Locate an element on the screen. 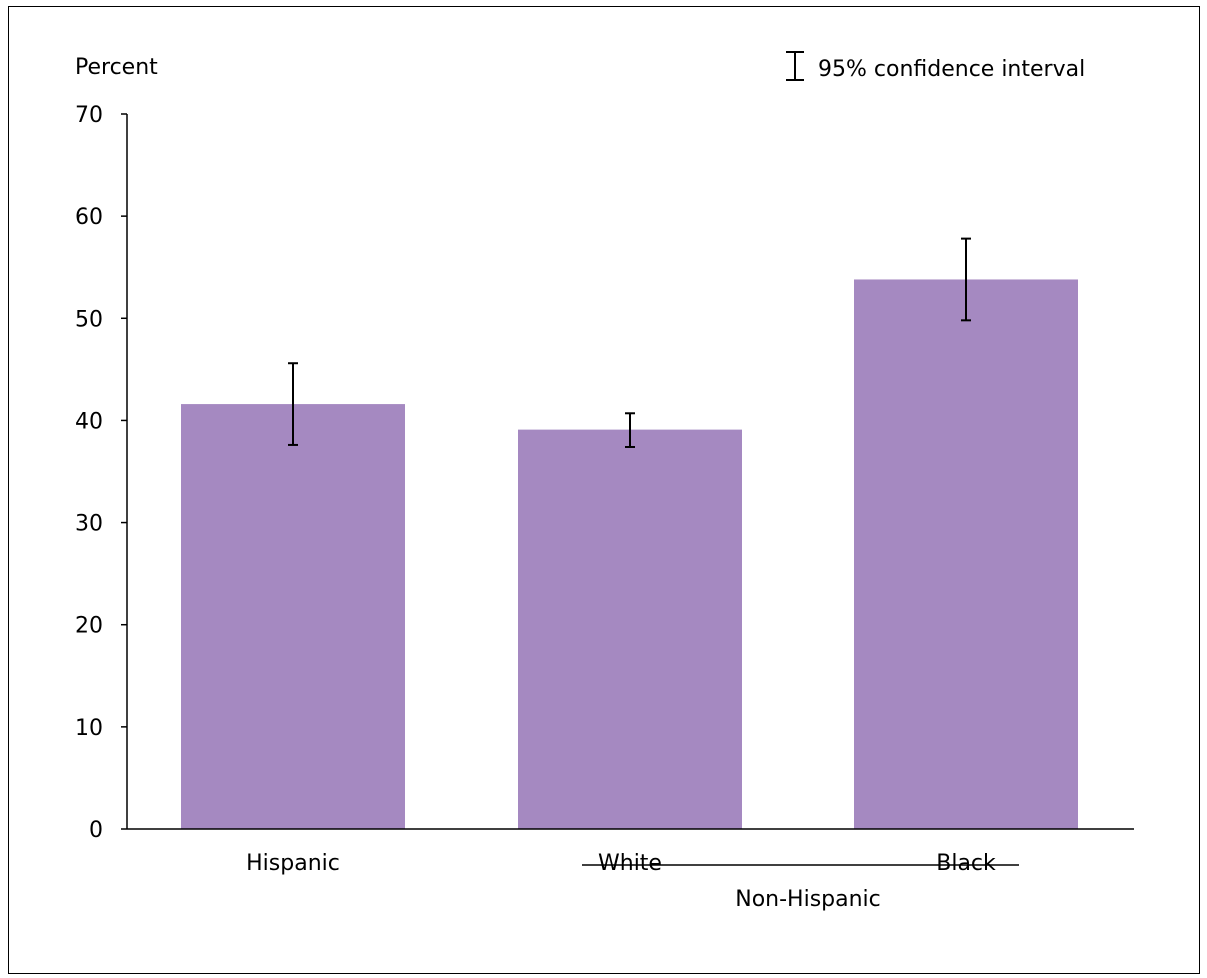 This screenshot has height=978, width=1207. y-tick-label: 60 is located at coordinates (89, 217).